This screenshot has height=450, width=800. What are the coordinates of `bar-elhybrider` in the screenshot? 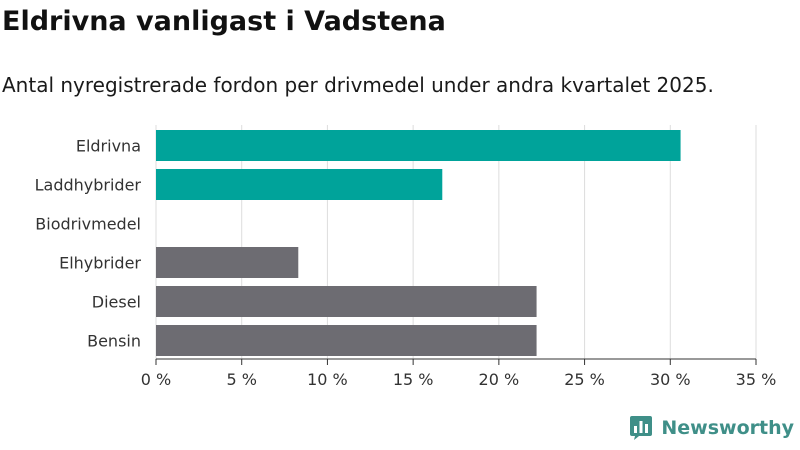 It's located at (227, 262).